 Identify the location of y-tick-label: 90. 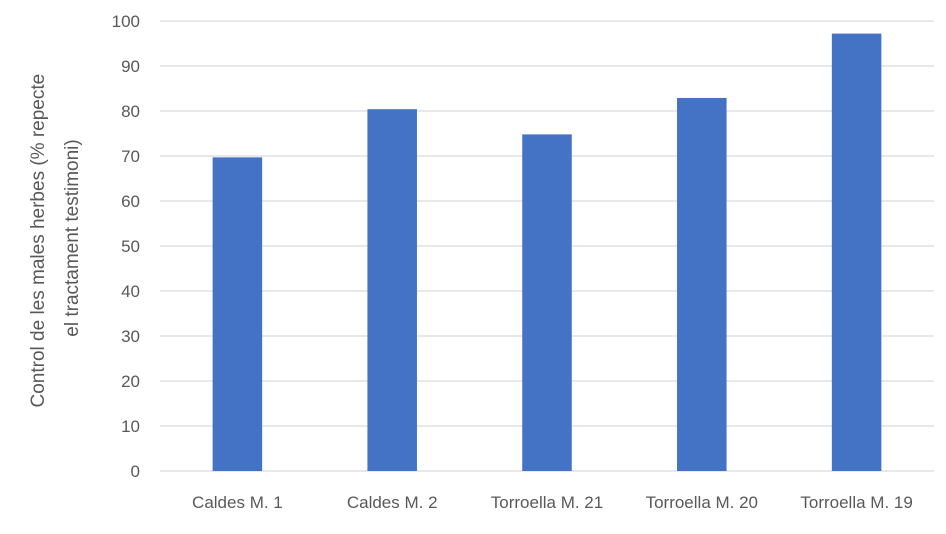
(130, 66).